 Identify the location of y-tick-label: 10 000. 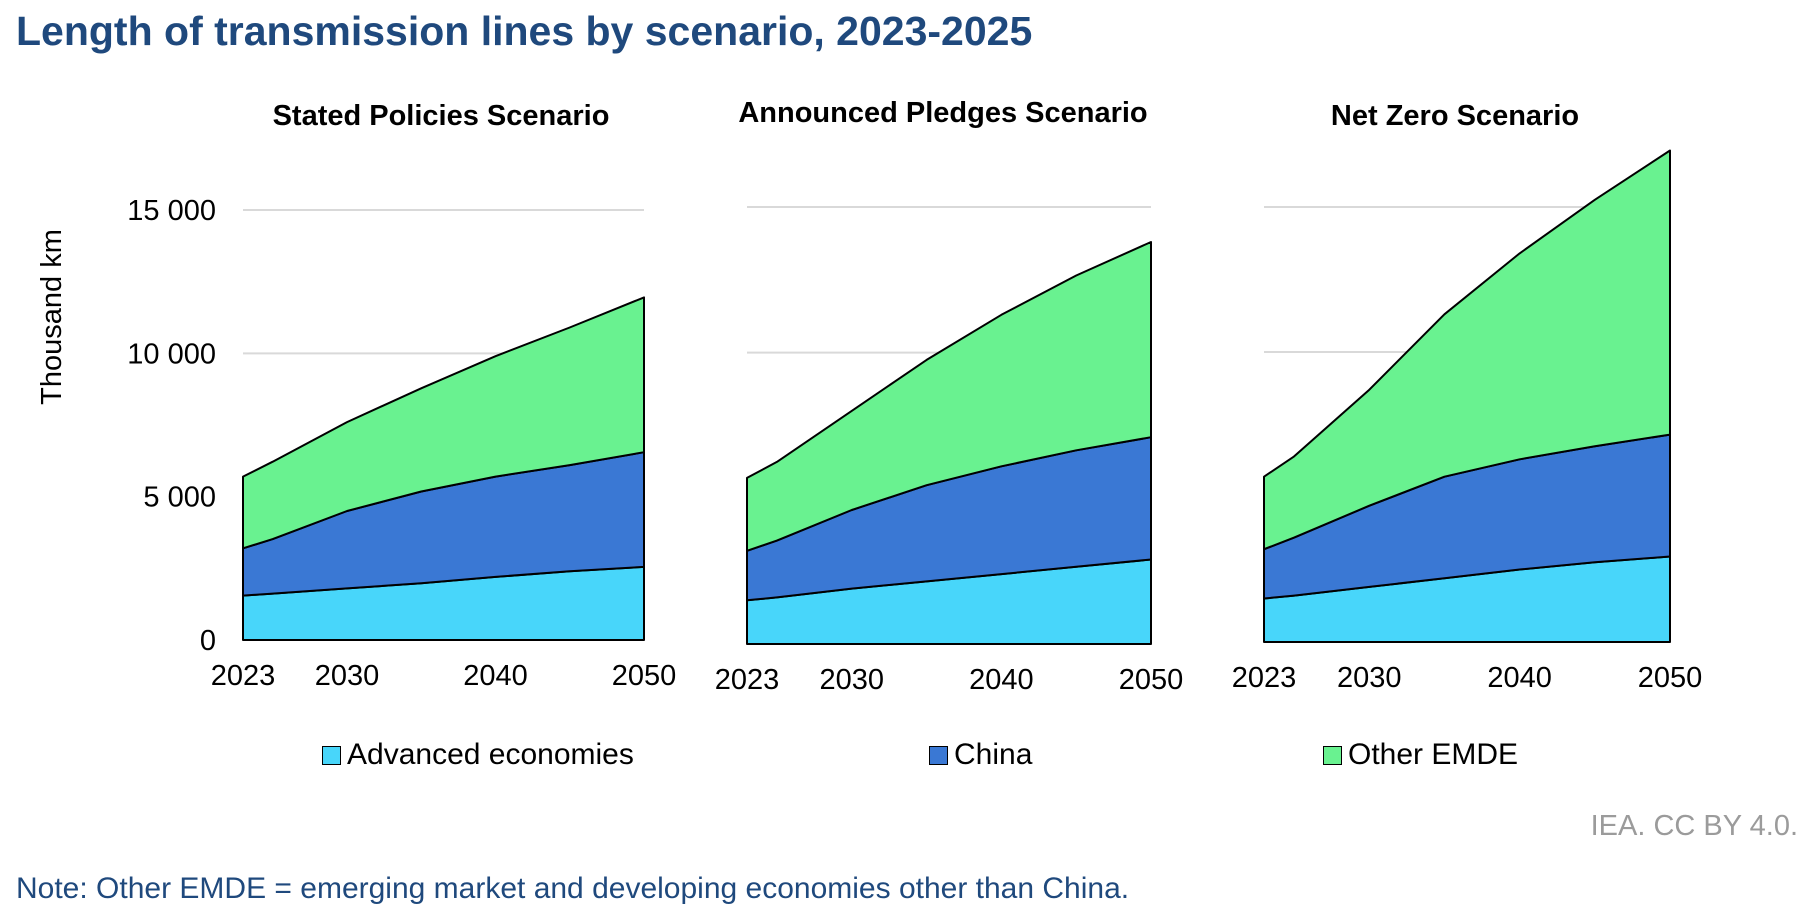
(171, 354).